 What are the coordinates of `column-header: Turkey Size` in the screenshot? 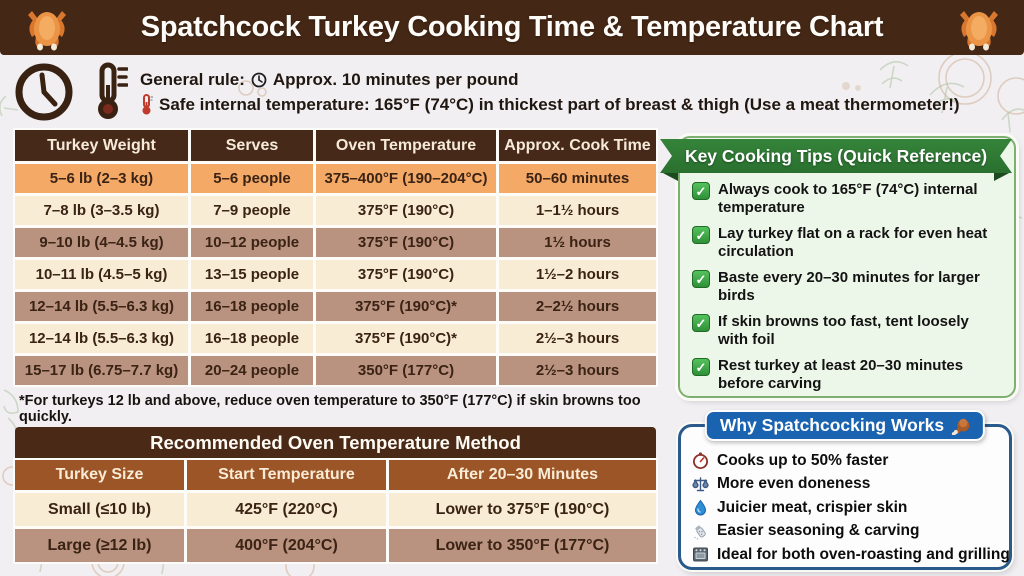 It's located at (99, 475).